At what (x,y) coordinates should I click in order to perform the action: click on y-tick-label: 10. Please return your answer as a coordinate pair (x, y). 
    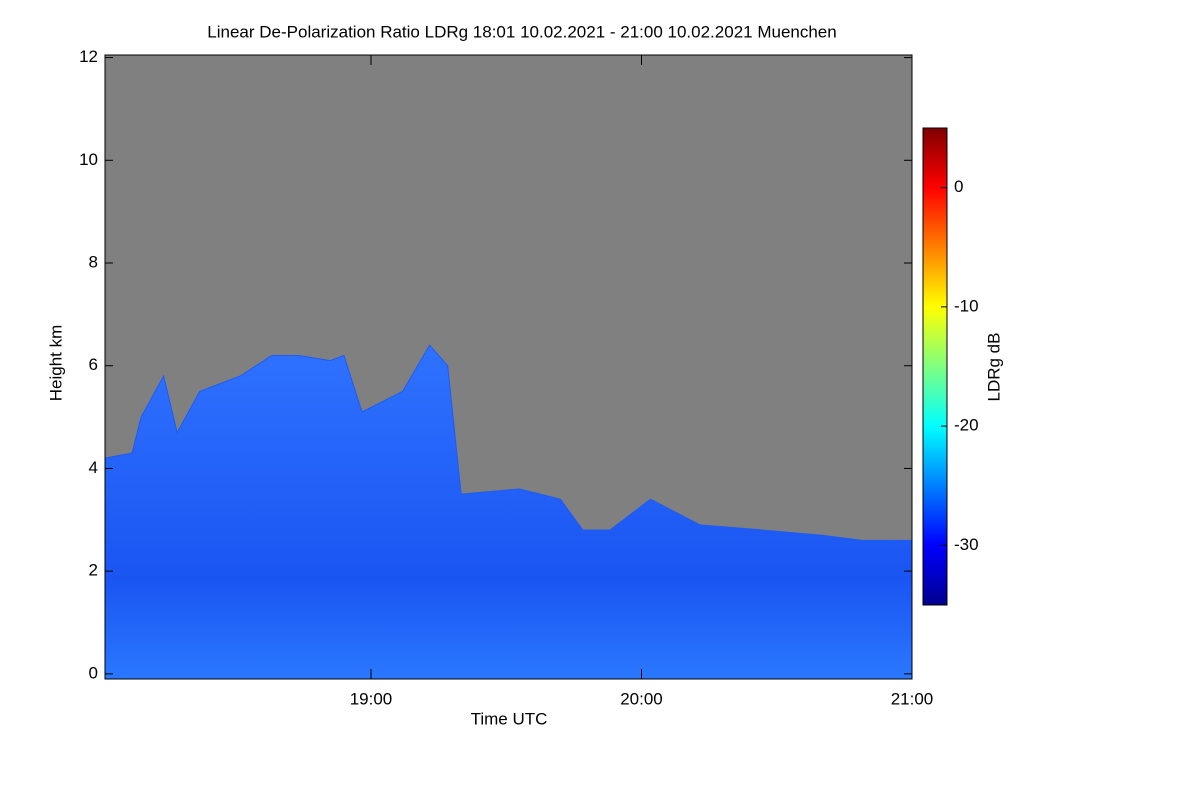
    Looking at the image, I should click on (88, 159).